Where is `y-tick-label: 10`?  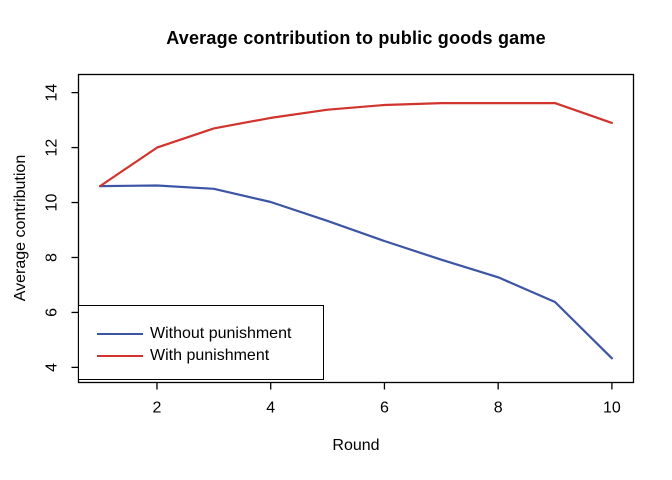 y-tick-label: 10 is located at coordinates (52, 203).